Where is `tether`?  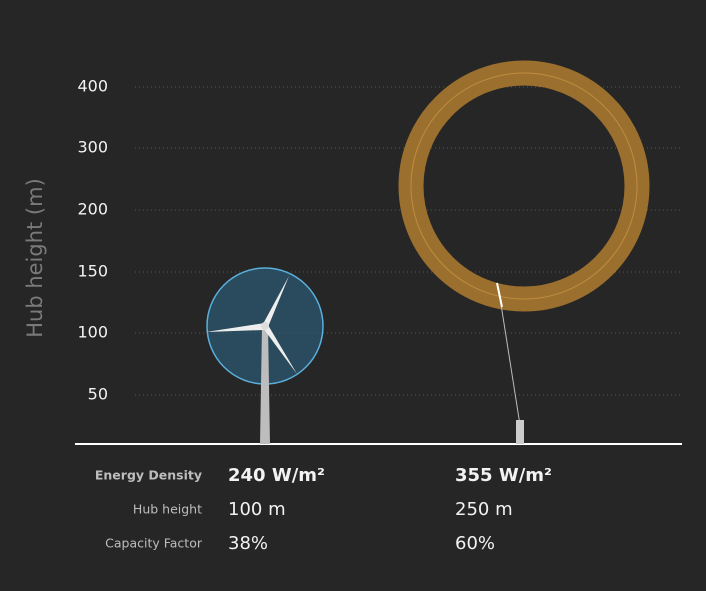
tether is located at coordinates (510, 361).